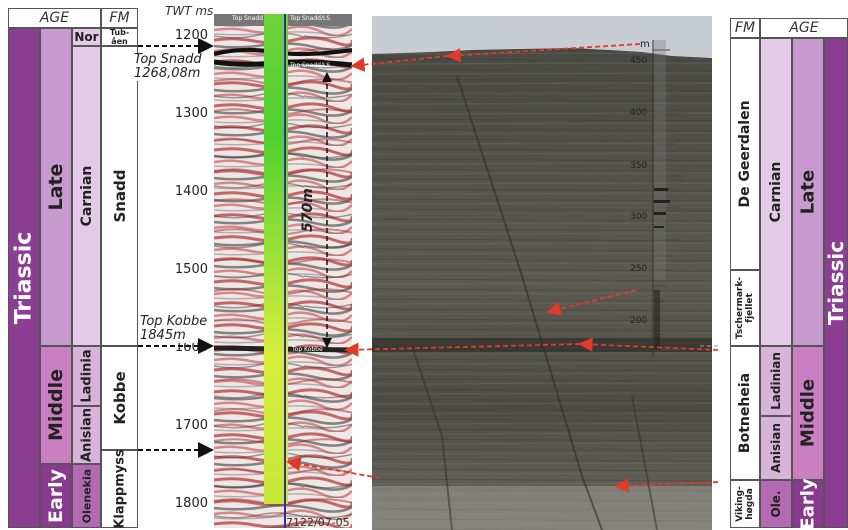 The height and width of the screenshot is (530, 848). What do you see at coordinates (745, 28) in the screenshot?
I see `right-fm-header: FM` at bounding box center [745, 28].